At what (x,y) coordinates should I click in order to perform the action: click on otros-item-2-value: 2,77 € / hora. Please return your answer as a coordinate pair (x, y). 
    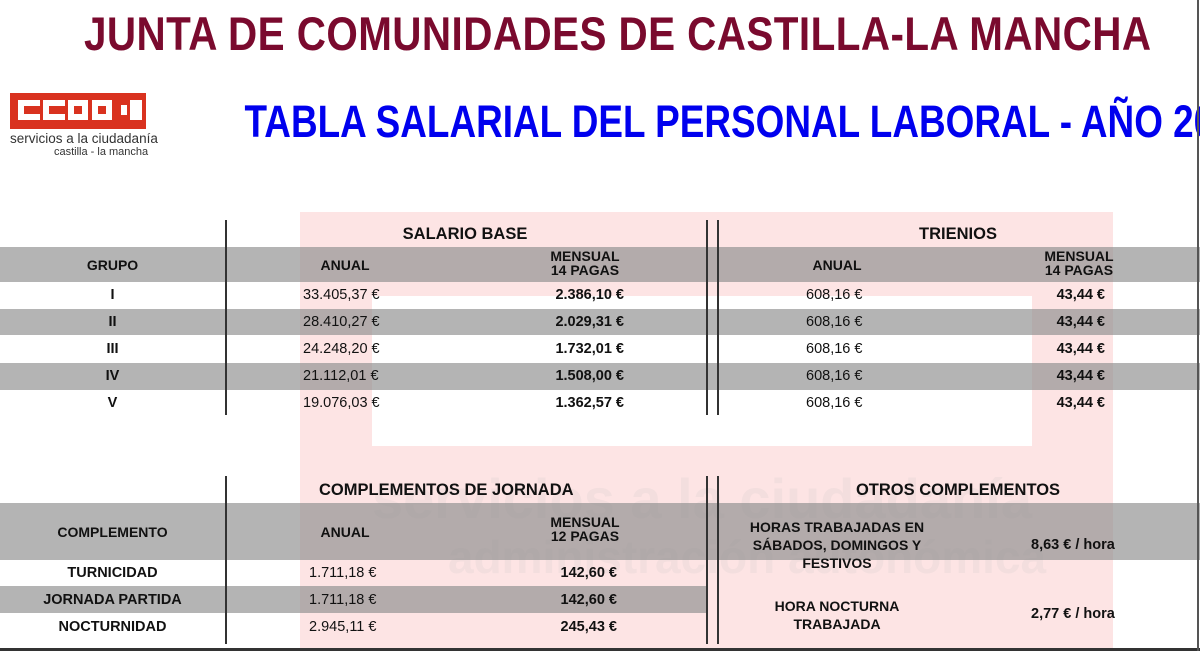
    Looking at the image, I should click on (1073, 614).